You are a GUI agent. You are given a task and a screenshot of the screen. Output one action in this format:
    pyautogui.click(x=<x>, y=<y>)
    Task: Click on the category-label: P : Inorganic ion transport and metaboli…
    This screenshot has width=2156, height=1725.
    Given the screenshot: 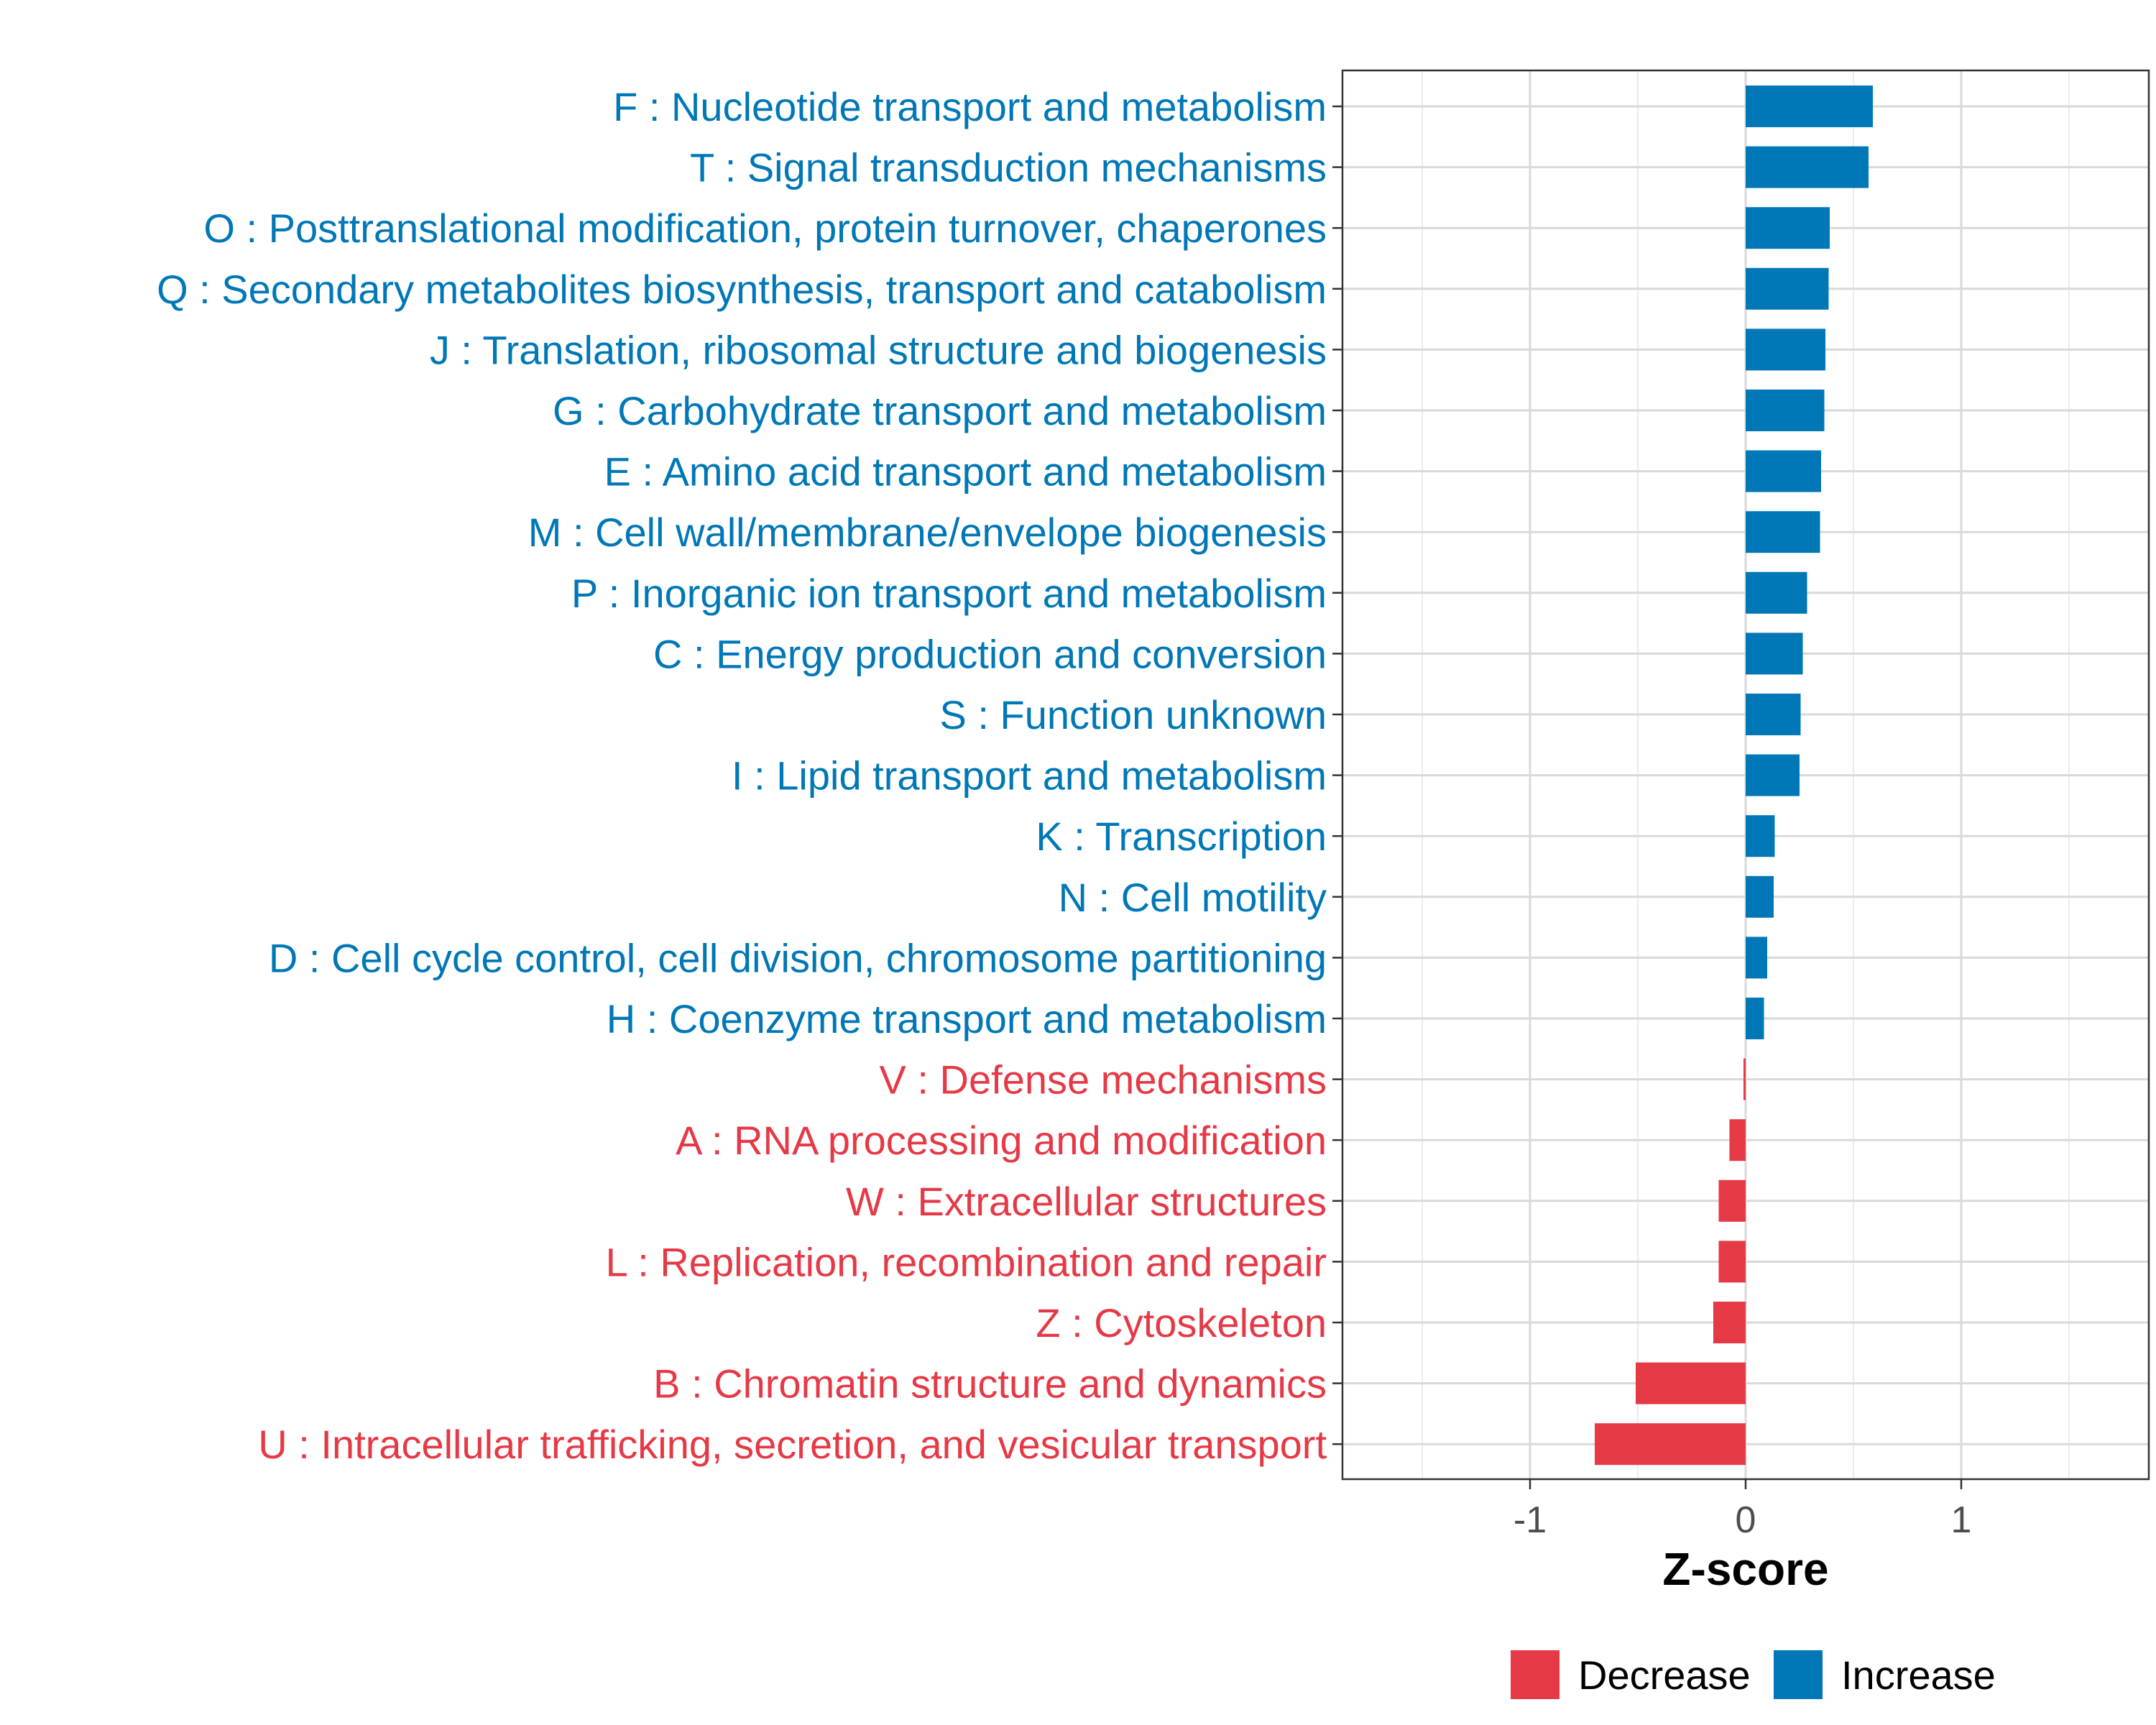 What is the action you would take?
    pyautogui.click(x=949, y=593)
    